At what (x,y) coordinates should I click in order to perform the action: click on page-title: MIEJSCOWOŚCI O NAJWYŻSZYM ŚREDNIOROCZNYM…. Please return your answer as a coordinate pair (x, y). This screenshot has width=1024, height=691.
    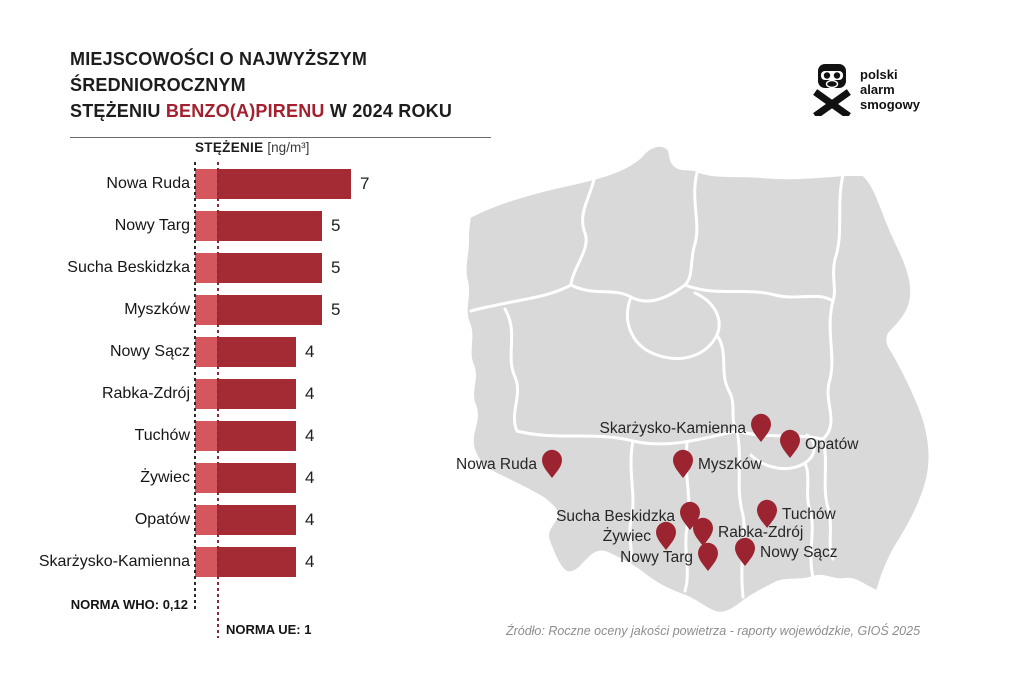
    Looking at the image, I should click on (280, 85).